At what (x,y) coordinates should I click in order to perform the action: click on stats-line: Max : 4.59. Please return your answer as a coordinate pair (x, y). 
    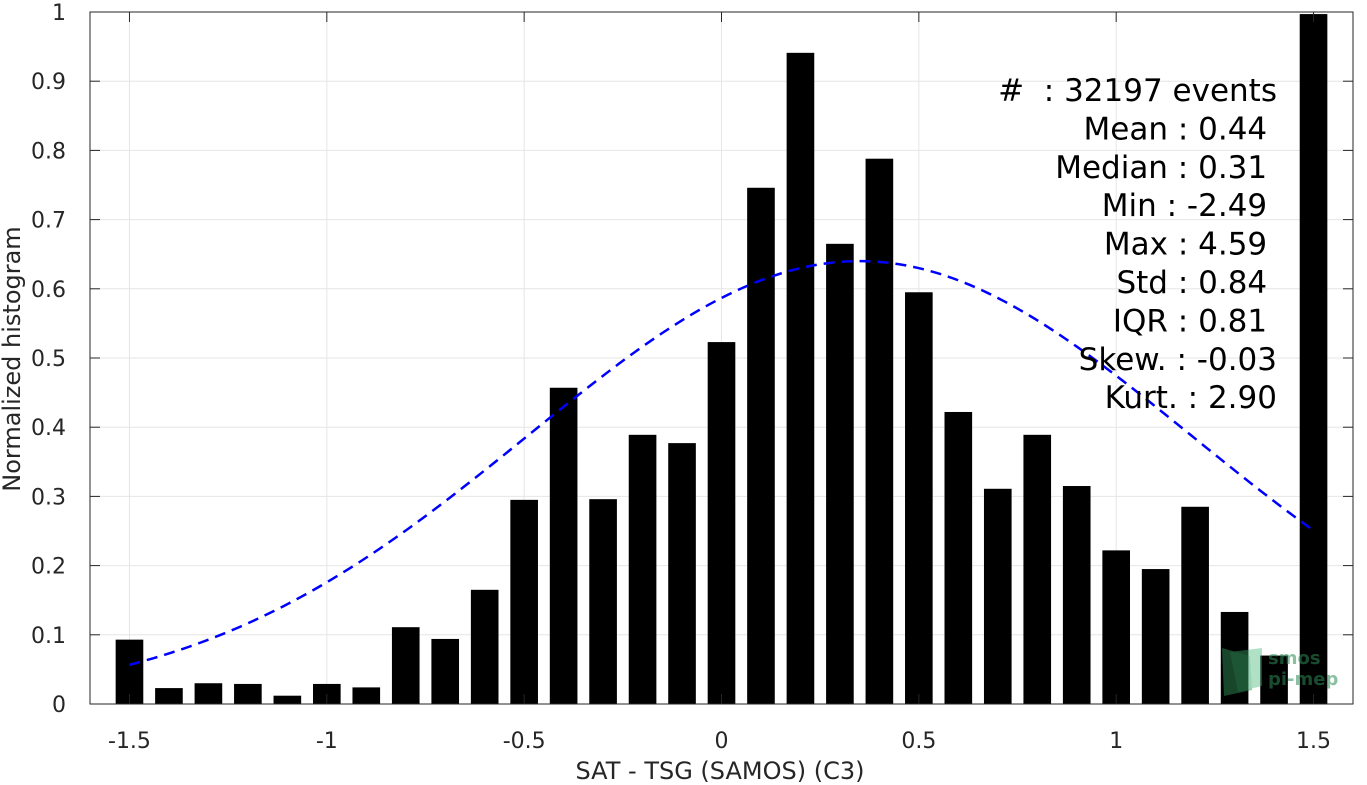
    Looking at the image, I should click on (1190, 245).